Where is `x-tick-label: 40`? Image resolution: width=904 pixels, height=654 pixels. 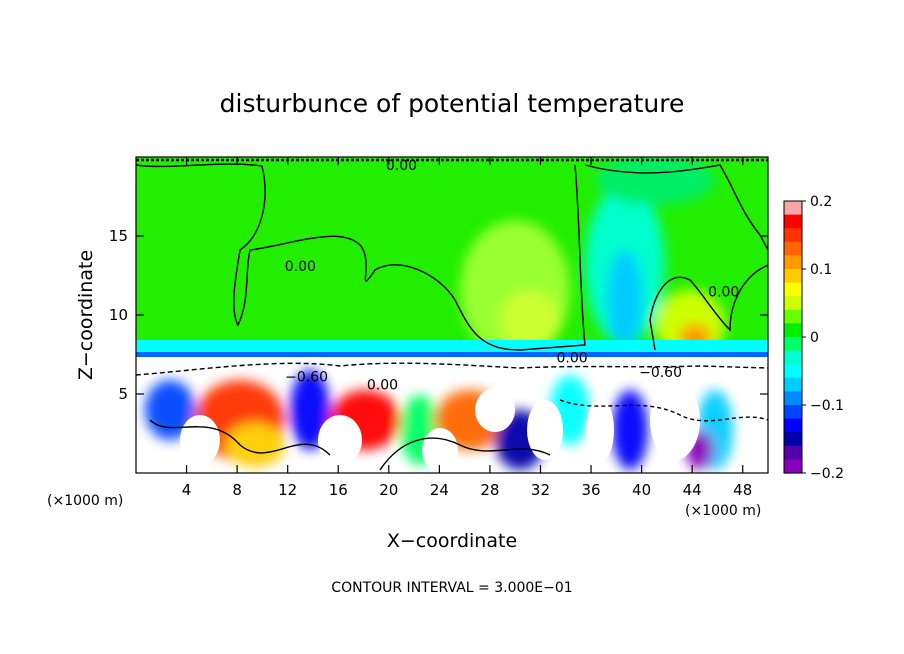 x-tick-label: 40 is located at coordinates (641, 490).